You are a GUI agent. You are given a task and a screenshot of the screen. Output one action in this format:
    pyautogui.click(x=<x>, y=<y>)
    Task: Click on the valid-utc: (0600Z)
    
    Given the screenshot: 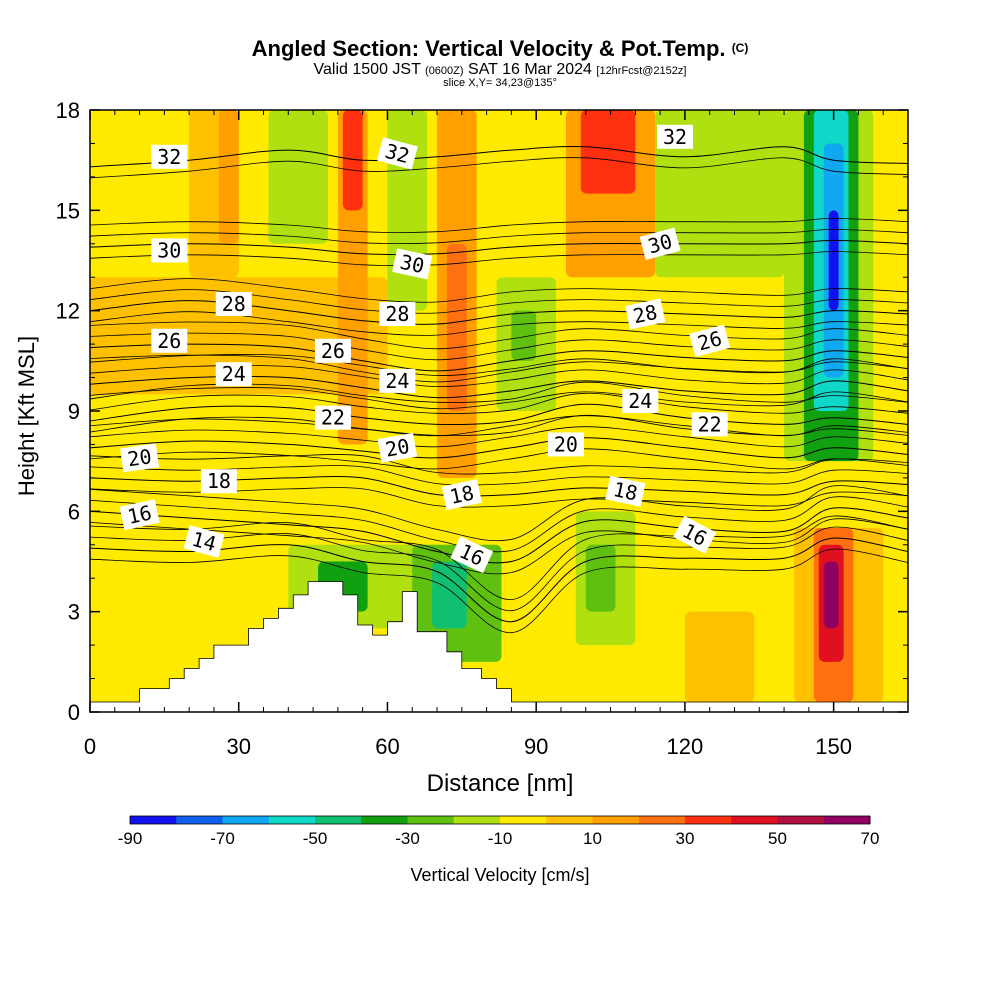 What is the action you would take?
    pyautogui.click(x=444, y=71)
    